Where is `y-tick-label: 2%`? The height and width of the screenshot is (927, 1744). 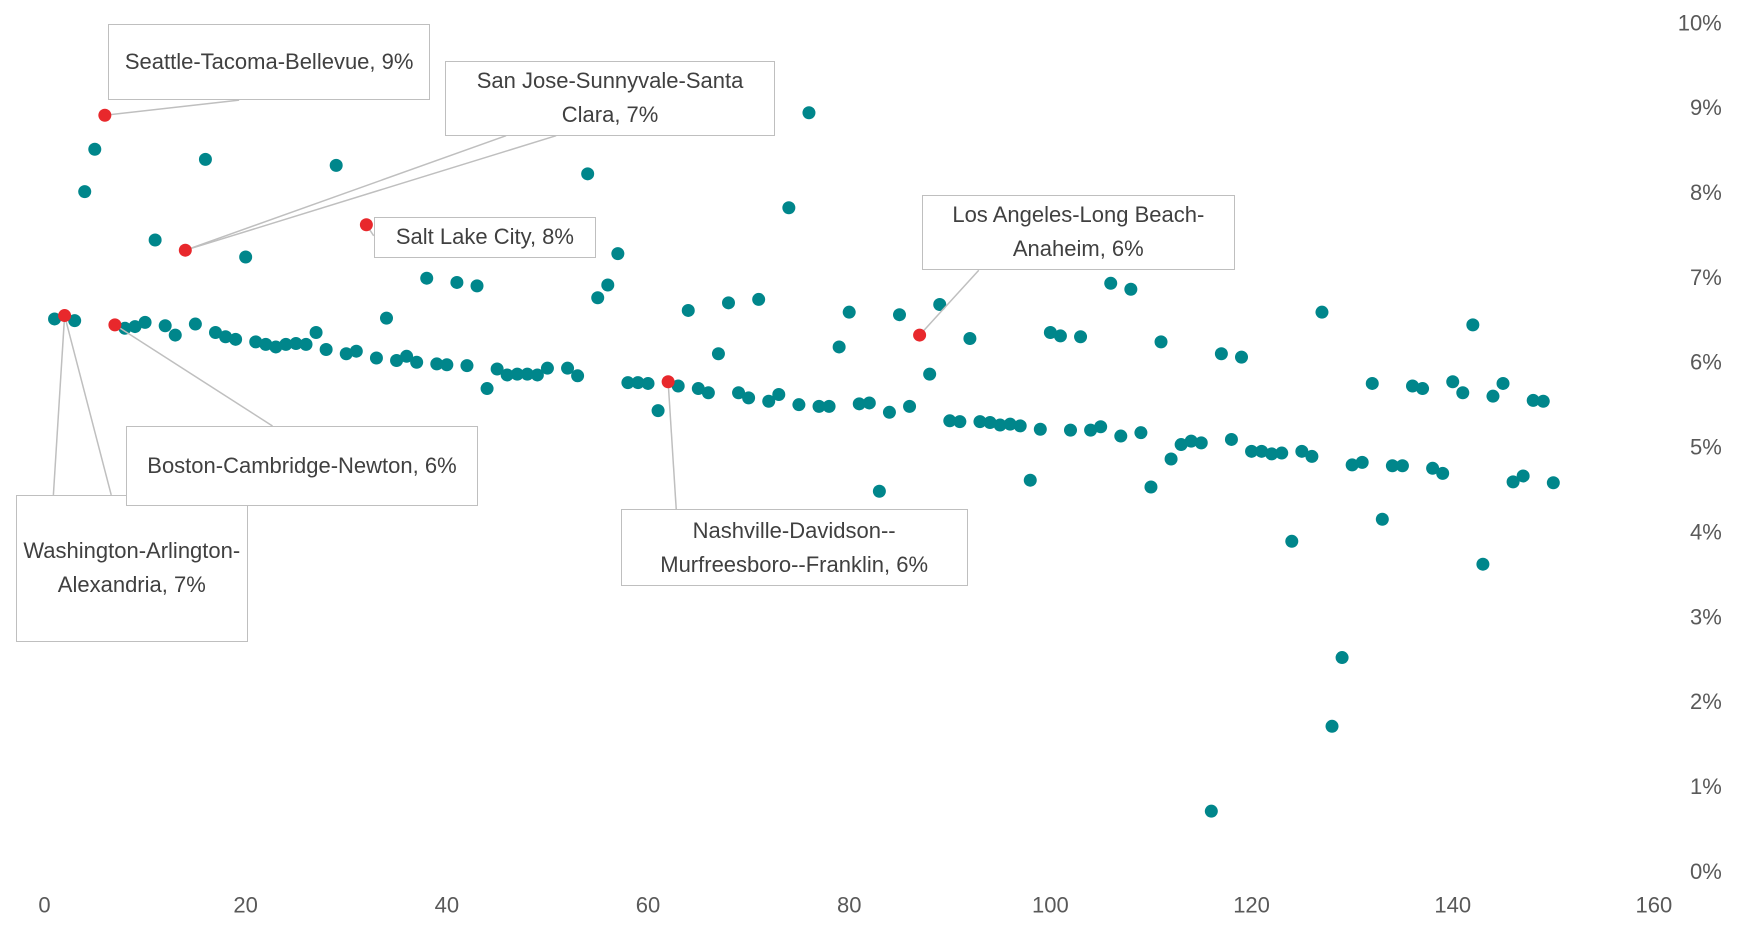
y-tick-label: 2% is located at coordinates (1706, 701).